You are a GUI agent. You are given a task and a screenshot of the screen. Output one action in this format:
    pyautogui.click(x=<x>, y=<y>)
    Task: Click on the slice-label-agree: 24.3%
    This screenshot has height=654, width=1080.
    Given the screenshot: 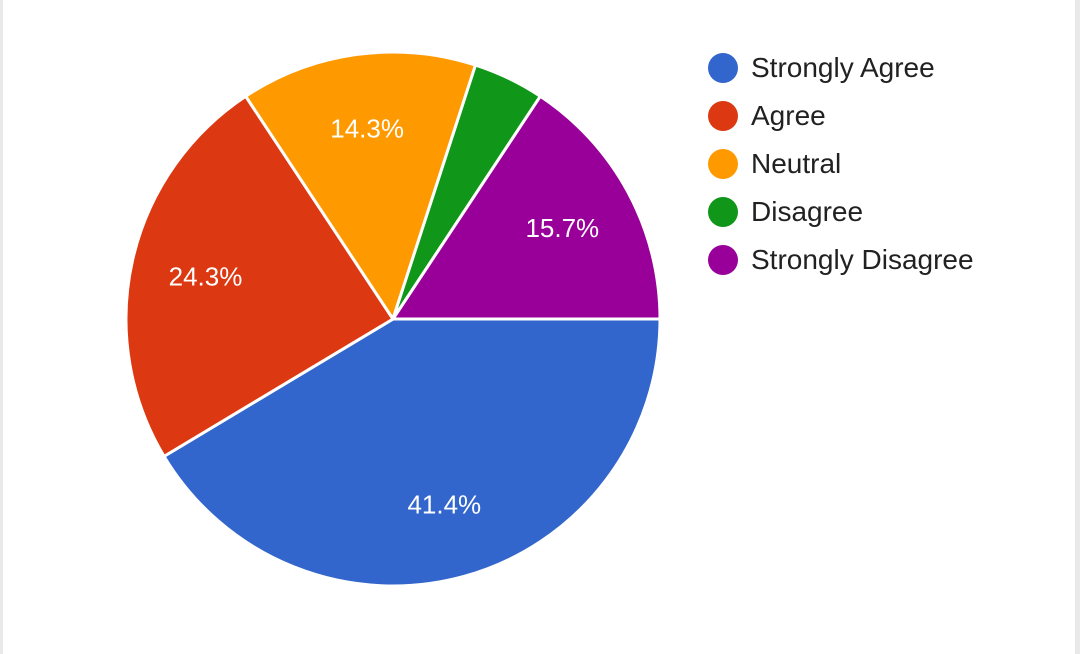 What is the action you would take?
    pyautogui.click(x=206, y=276)
    